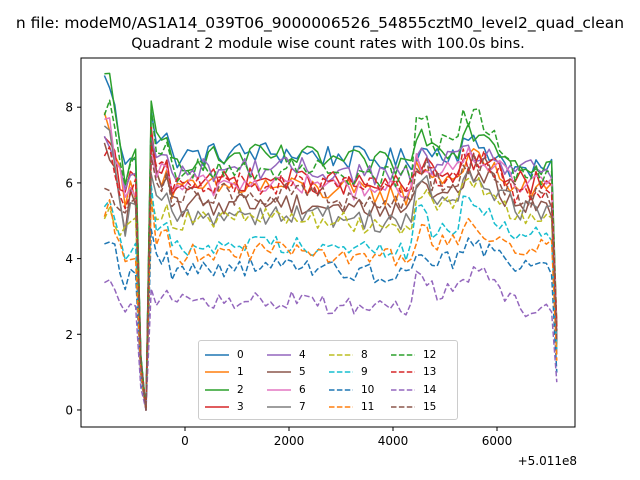 The width and height of the screenshot is (640, 480). I want to click on y-tick-label: 2, so click(69, 335).